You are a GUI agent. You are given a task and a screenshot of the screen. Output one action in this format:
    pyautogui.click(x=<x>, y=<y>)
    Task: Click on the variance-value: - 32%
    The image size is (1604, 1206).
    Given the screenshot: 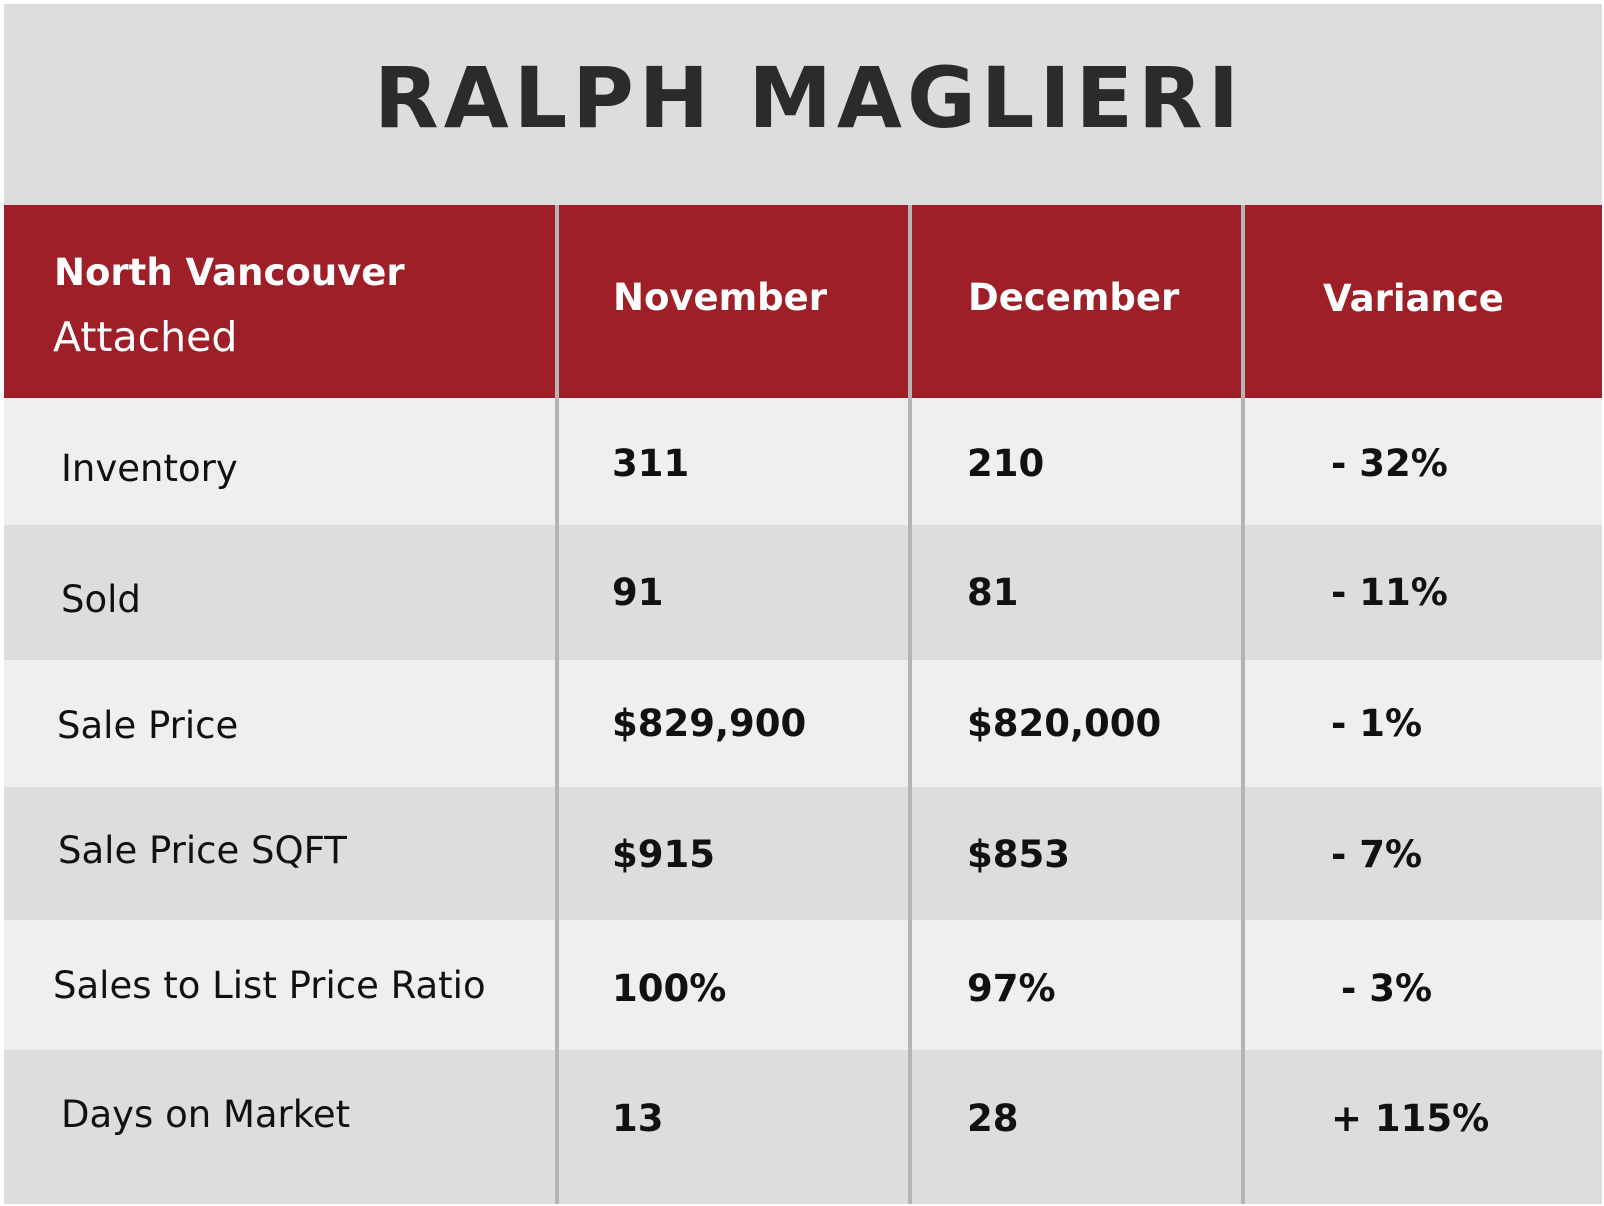 What is the action you would take?
    pyautogui.click(x=1389, y=463)
    